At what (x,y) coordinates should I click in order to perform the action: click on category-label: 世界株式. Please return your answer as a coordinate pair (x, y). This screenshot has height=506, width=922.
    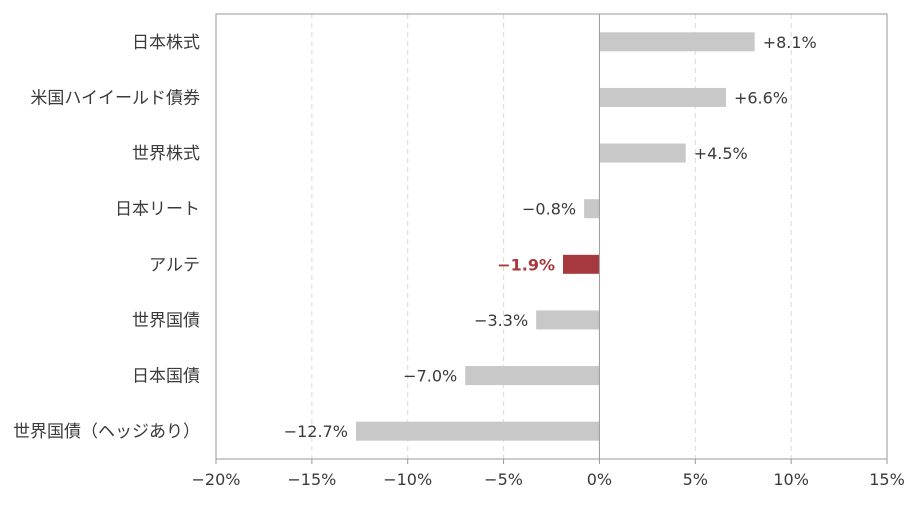
    Looking at the image, I should click on (166, 154).